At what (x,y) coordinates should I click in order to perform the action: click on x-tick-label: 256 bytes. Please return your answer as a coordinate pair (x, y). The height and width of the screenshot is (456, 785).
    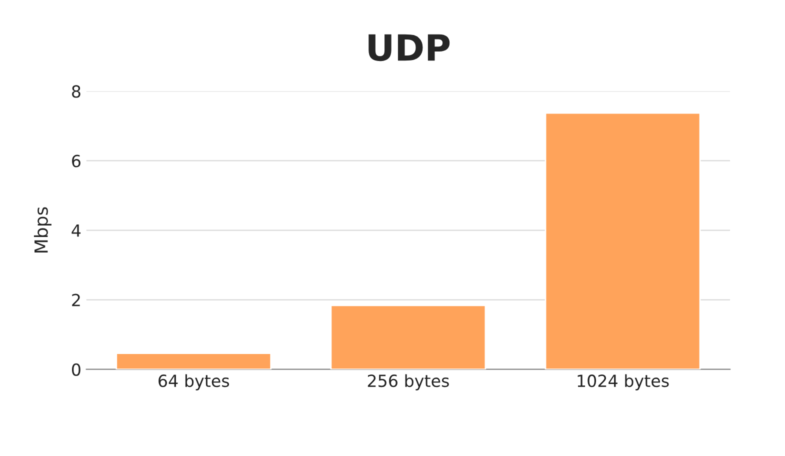
    Looking at the image, I should click on (408, 382).